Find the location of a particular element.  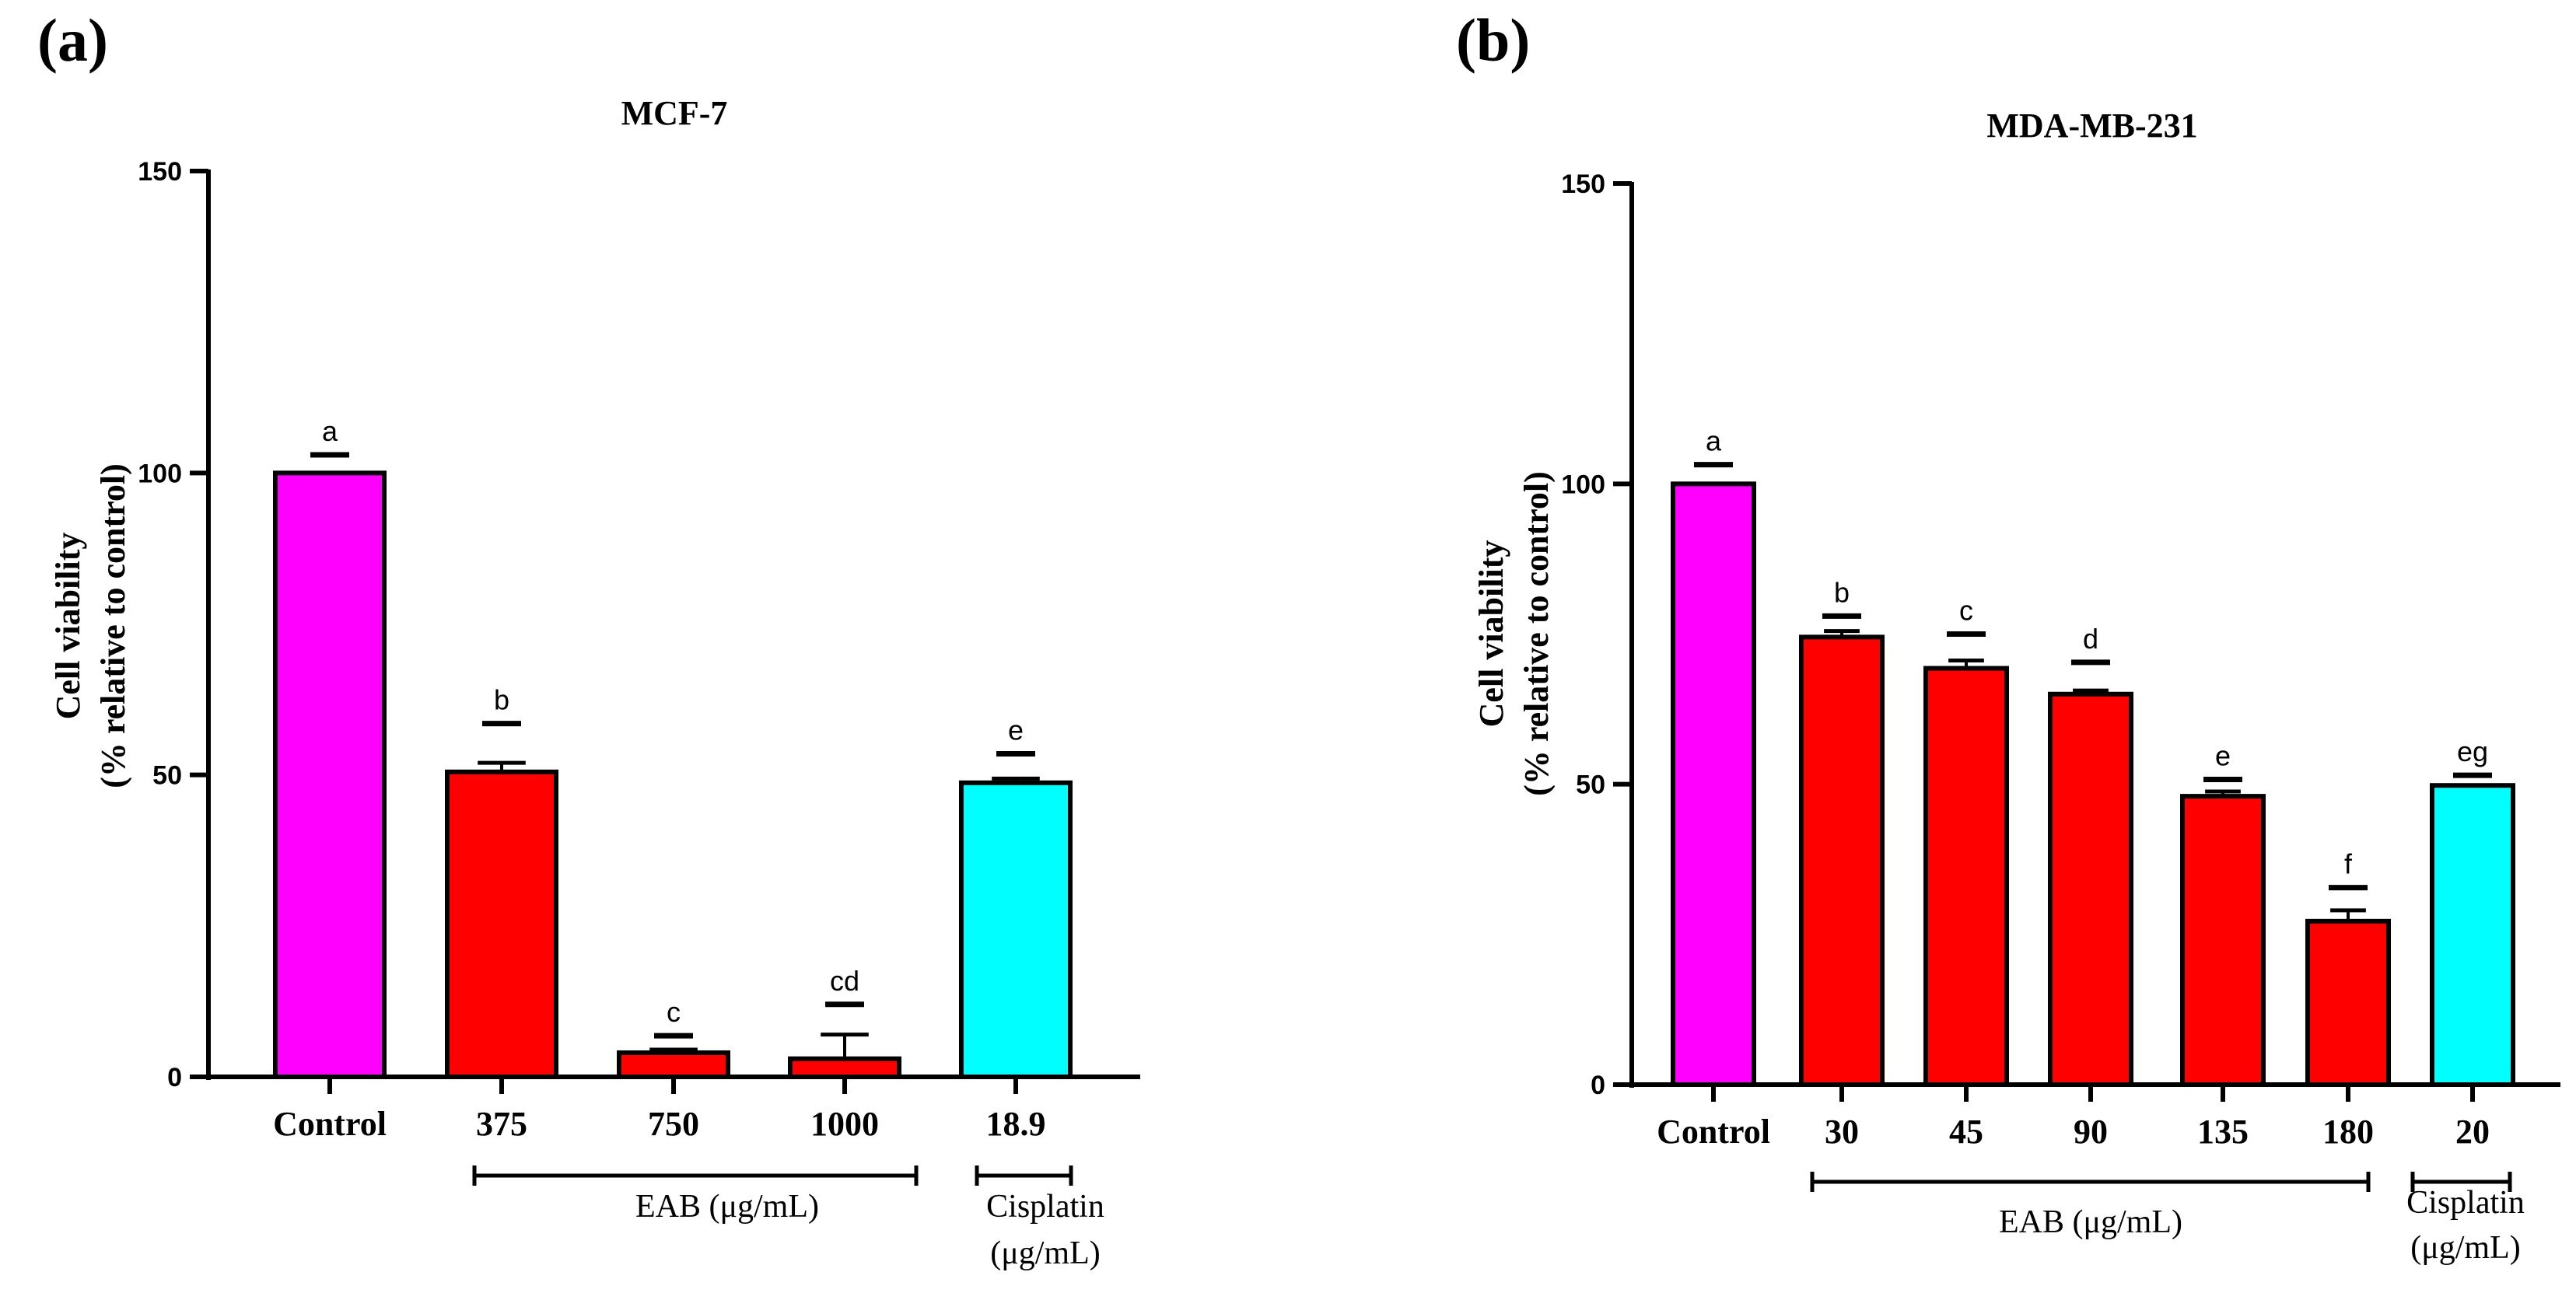

significance-letter: f is located at coordinates (2348, 864).